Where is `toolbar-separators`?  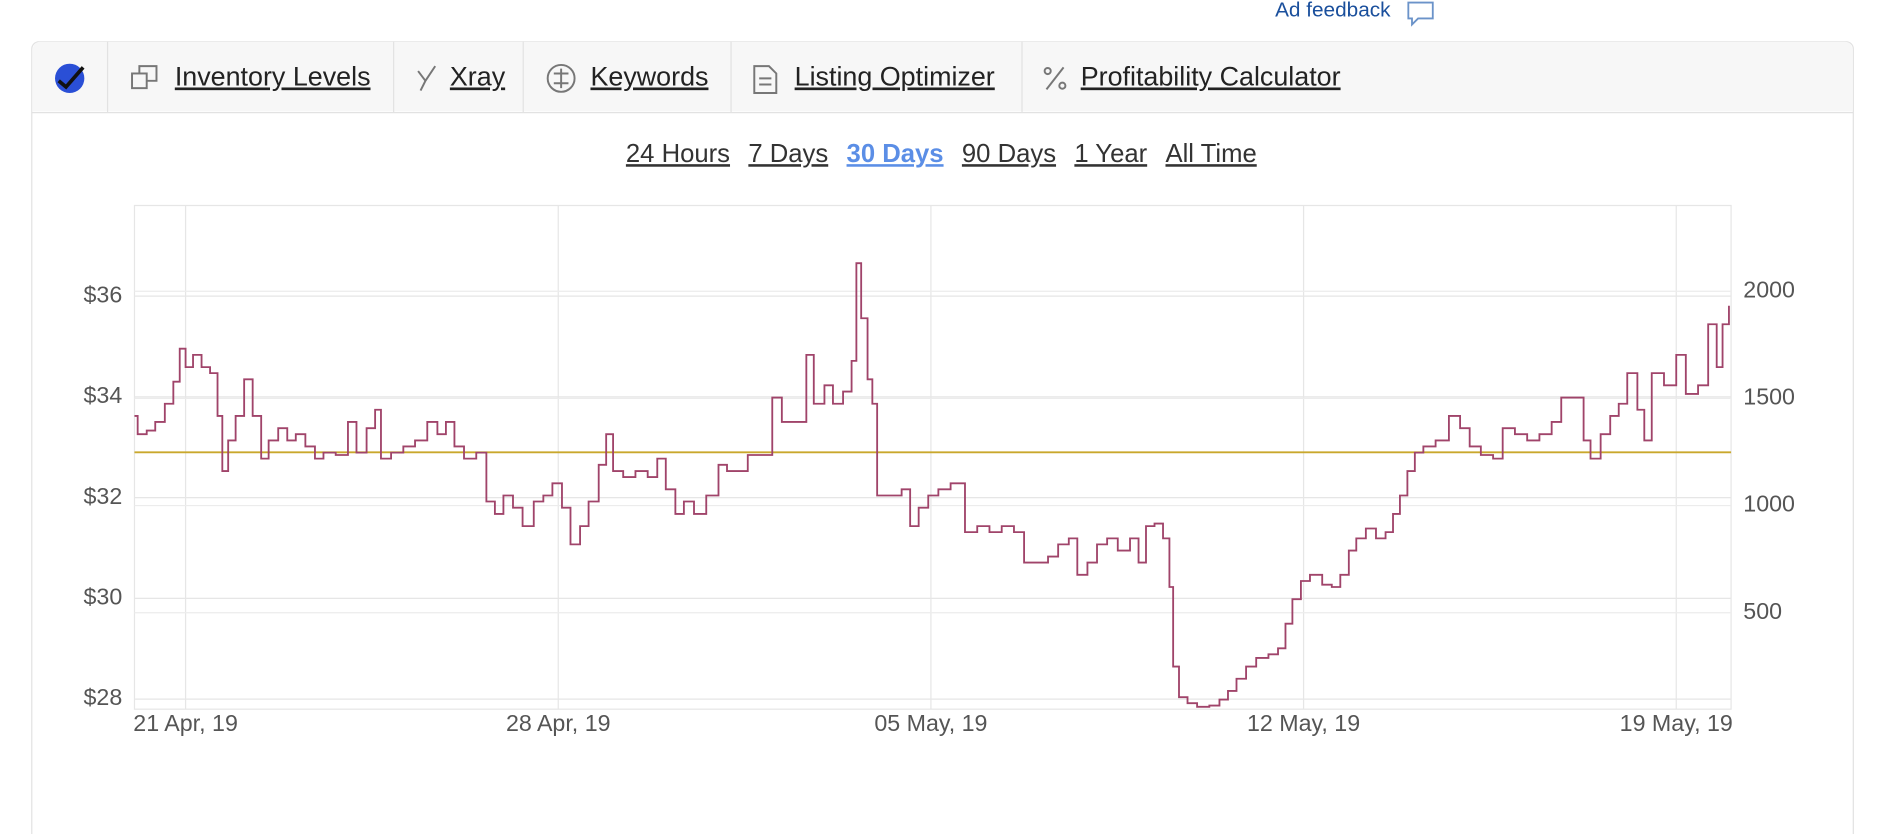
toolbar-separators is located at coordinates (564, 77).